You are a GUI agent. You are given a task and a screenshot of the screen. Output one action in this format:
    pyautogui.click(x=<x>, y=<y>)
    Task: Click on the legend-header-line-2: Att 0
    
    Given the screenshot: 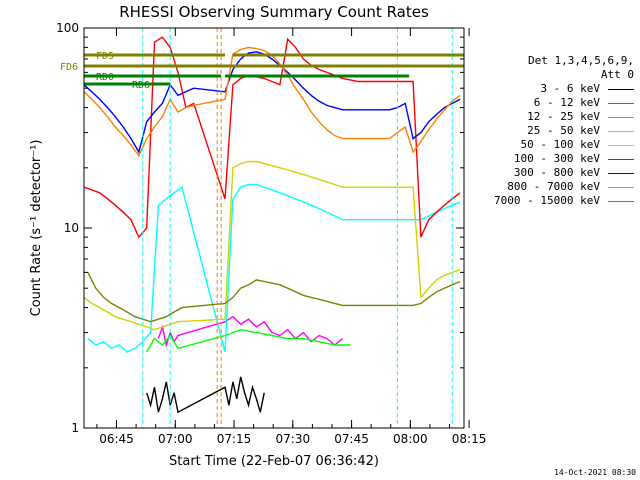 What is the action you would take?
    pyautogui.click(x=617, y=74)
    